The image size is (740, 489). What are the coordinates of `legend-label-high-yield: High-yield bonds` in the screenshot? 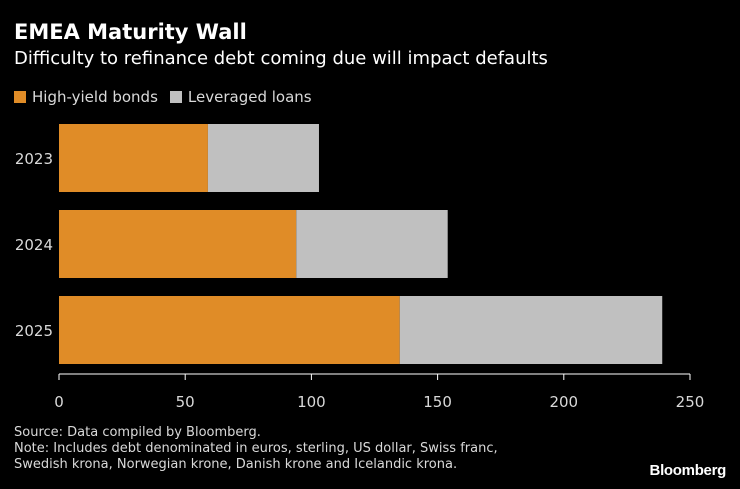 It's located at (95, 97).